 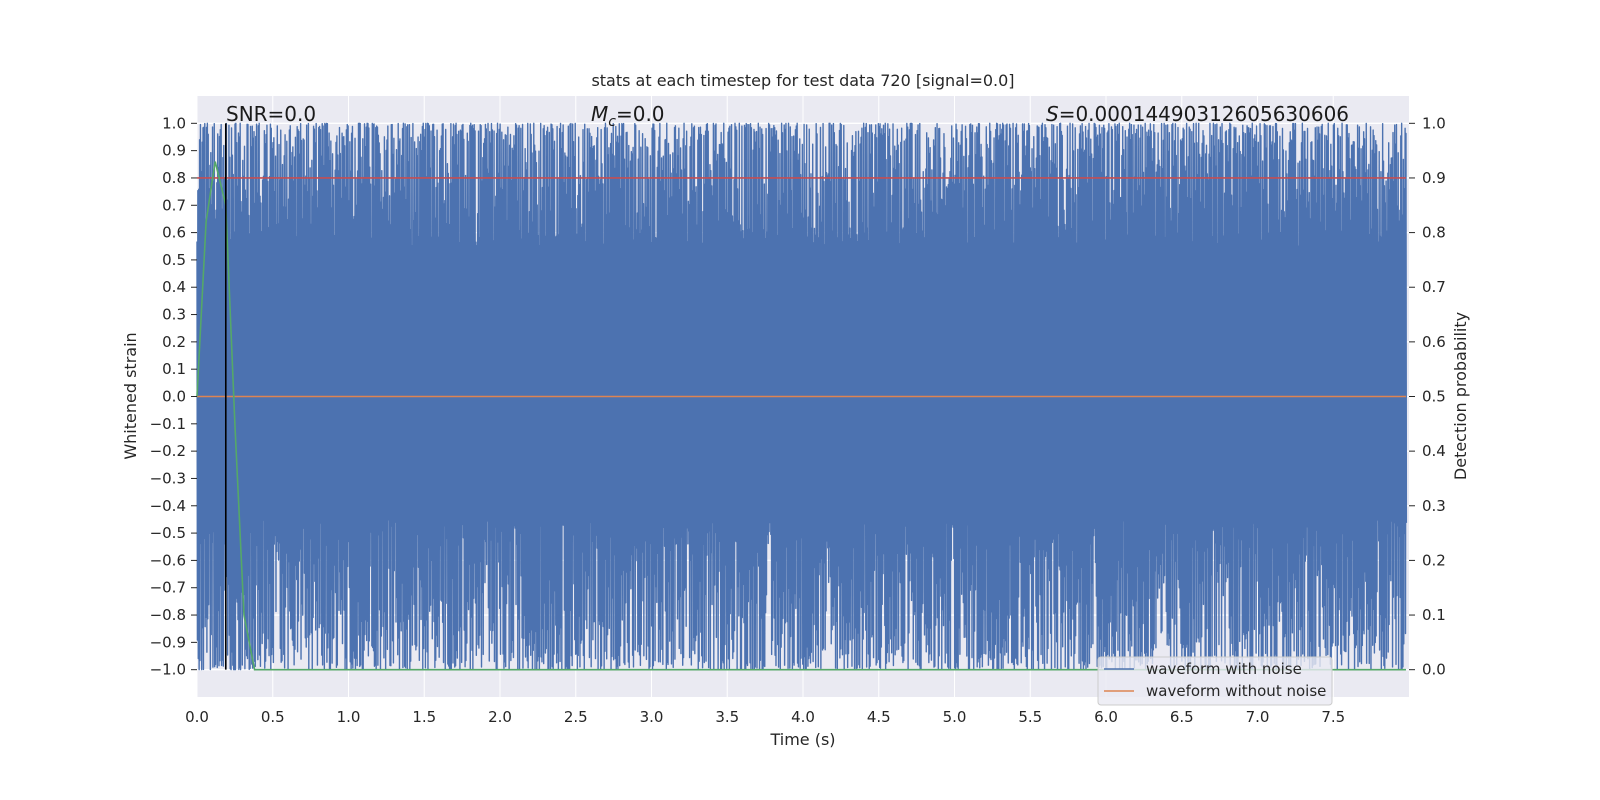 I want to click on y-left-tick-label: 0.6, so click(x=174, y=233).